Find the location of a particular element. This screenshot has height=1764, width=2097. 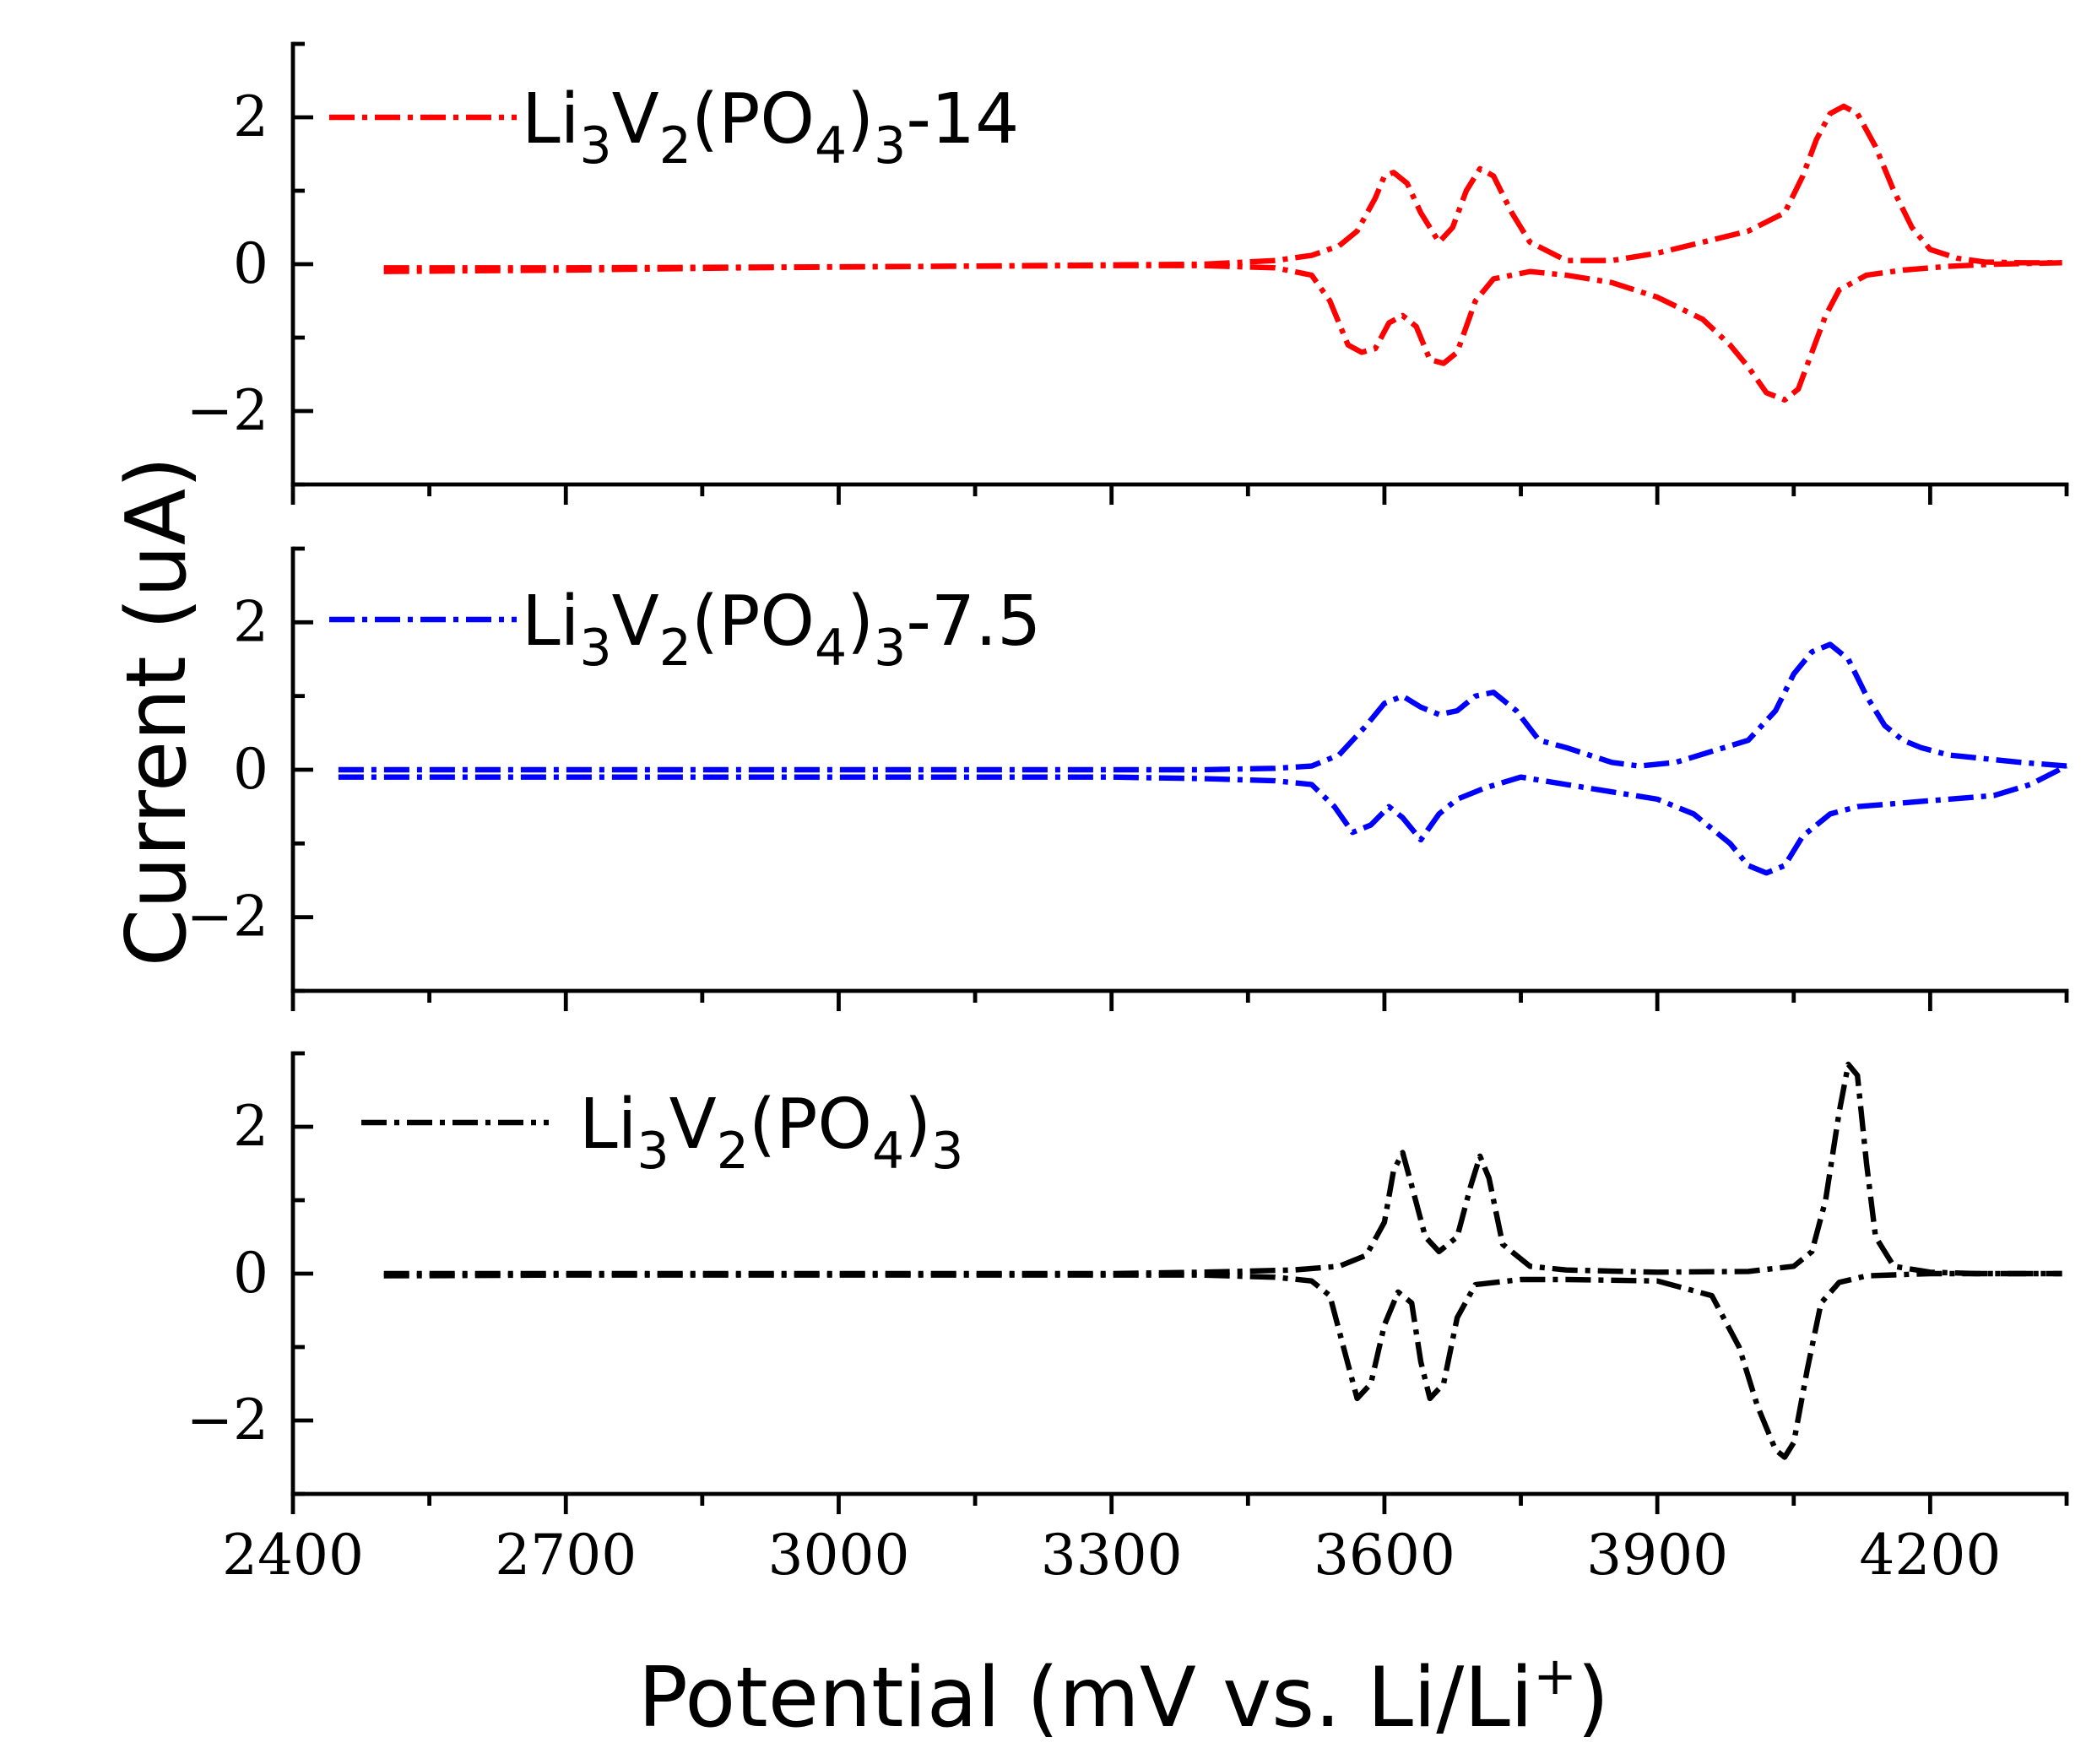

legend-label: Li3V2(PO4)3-7.5 is located at coordinates (781, 630).